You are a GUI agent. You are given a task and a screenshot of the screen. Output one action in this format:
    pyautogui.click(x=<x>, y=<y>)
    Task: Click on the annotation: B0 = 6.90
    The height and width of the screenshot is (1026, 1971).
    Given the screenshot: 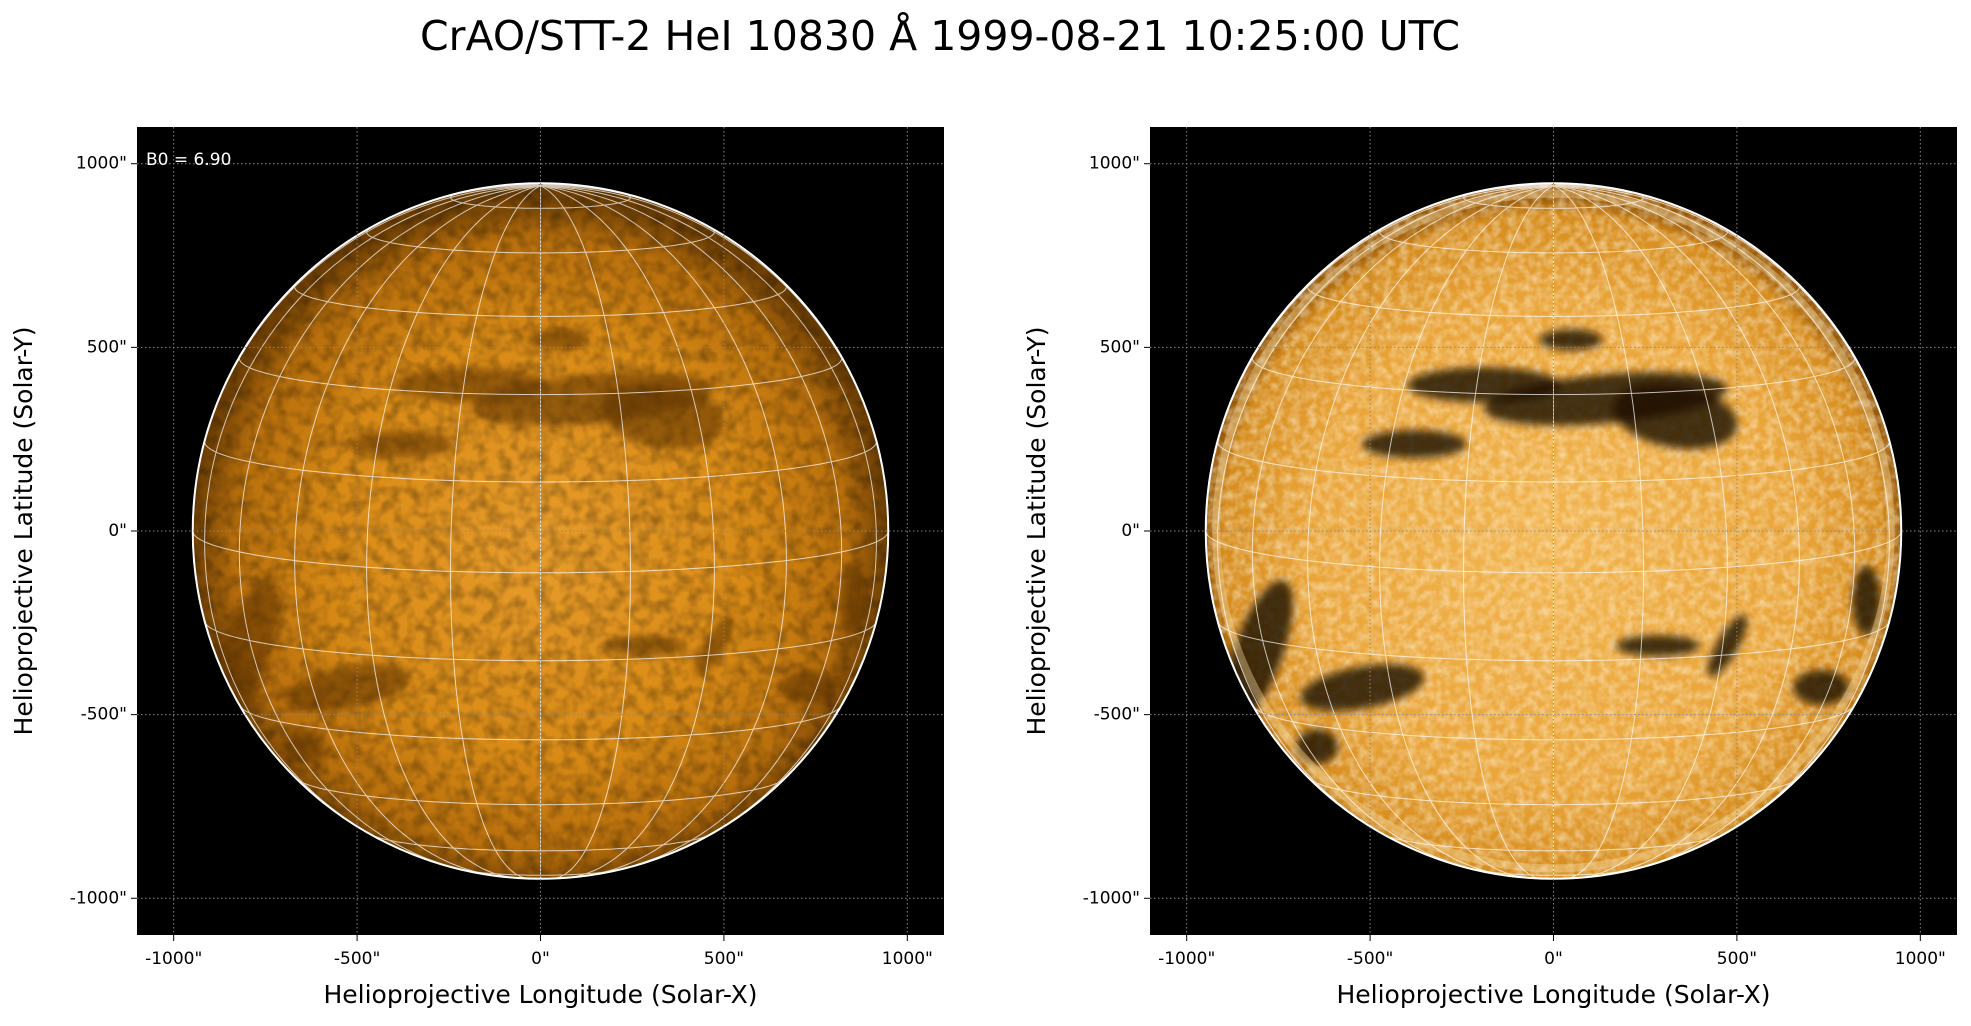 What is the action you would take?
    pyautogui.click(x=188, y=160)
    